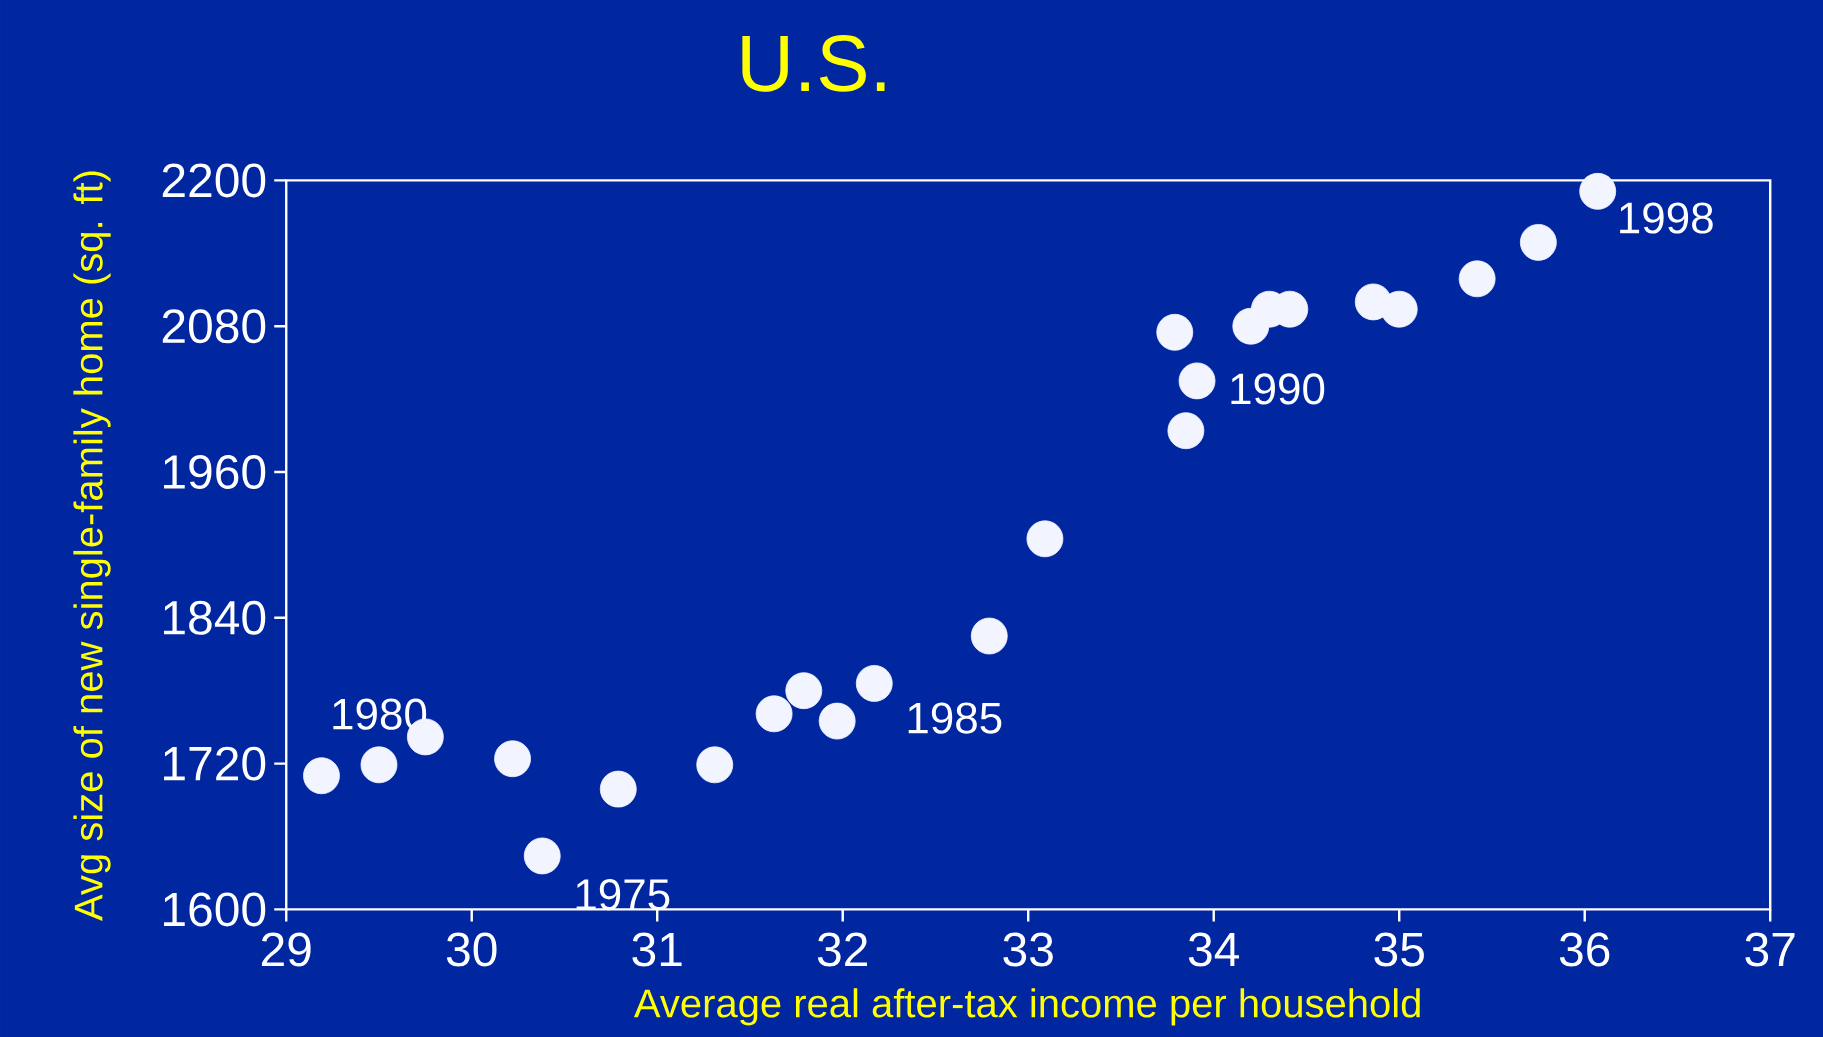 The image size is (1823, 1037). Describe the element at coordinates (92, 546) in the screenshot. I see `y-axis-title: Avg size of new single-family home (sq. ft)` at that location.